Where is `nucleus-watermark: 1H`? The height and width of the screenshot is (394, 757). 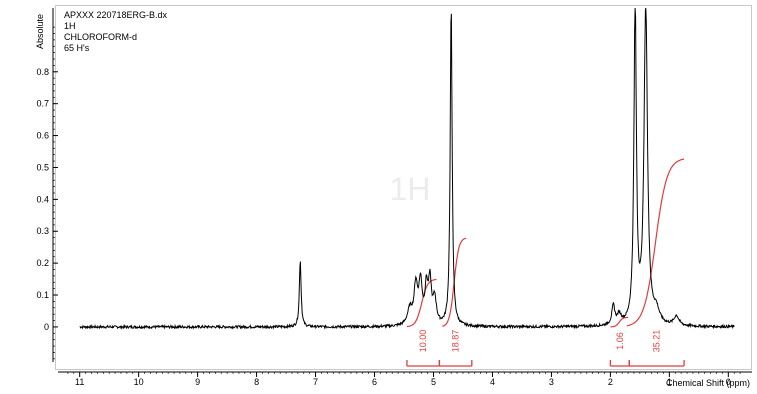
nucleus-watermark: 1H is located at coordinates (410, 189).